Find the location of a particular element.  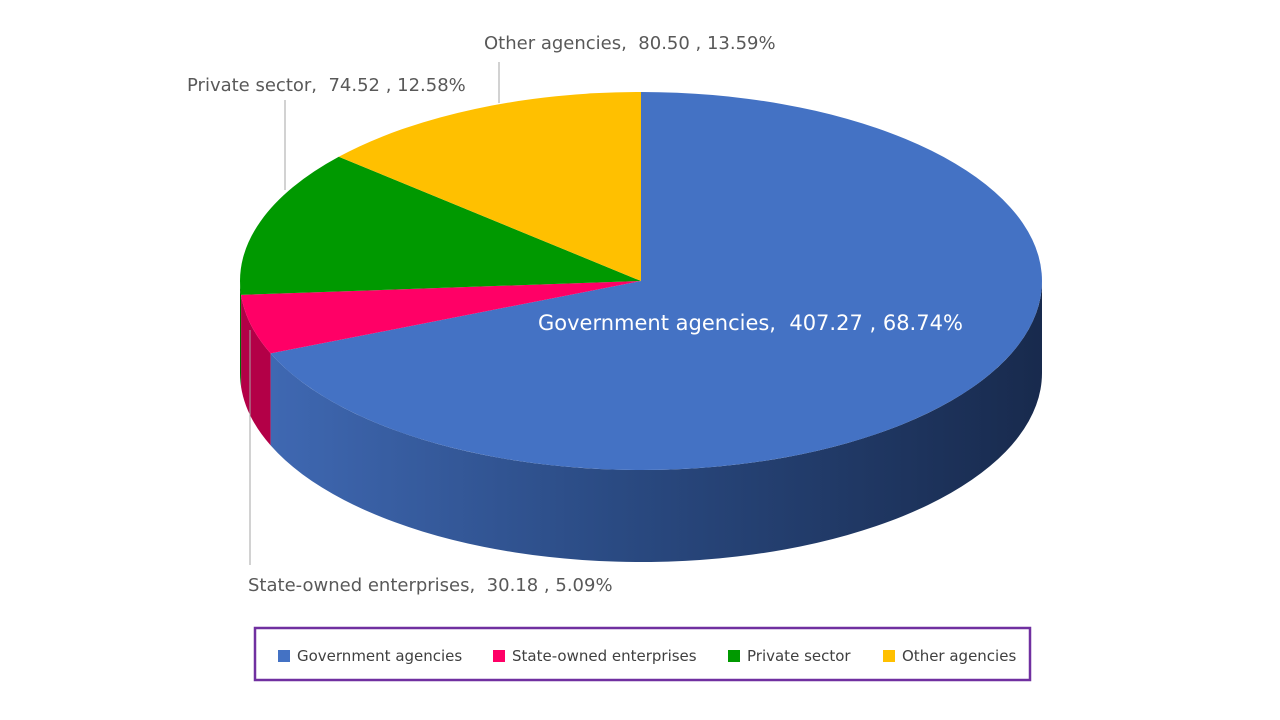

legend-box is located at coordinates (642, 654).